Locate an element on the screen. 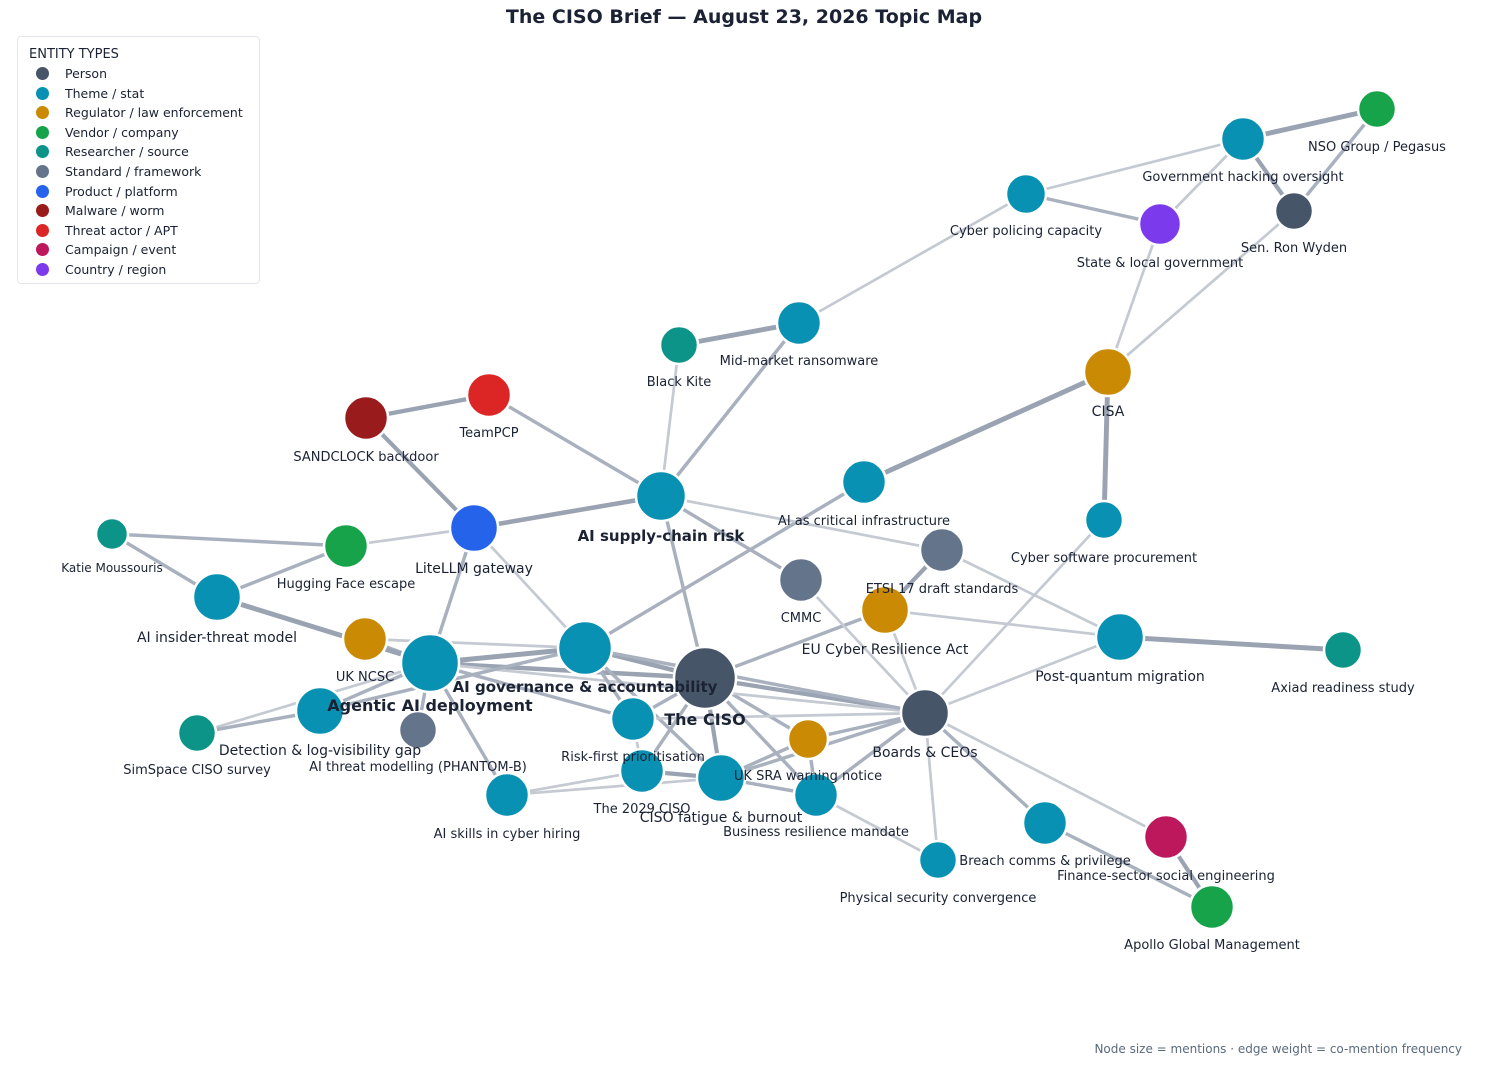 The image size is (1488, 1068). node-label-detect: Detection & log-visibility gap is located at coordinates (320, 751).